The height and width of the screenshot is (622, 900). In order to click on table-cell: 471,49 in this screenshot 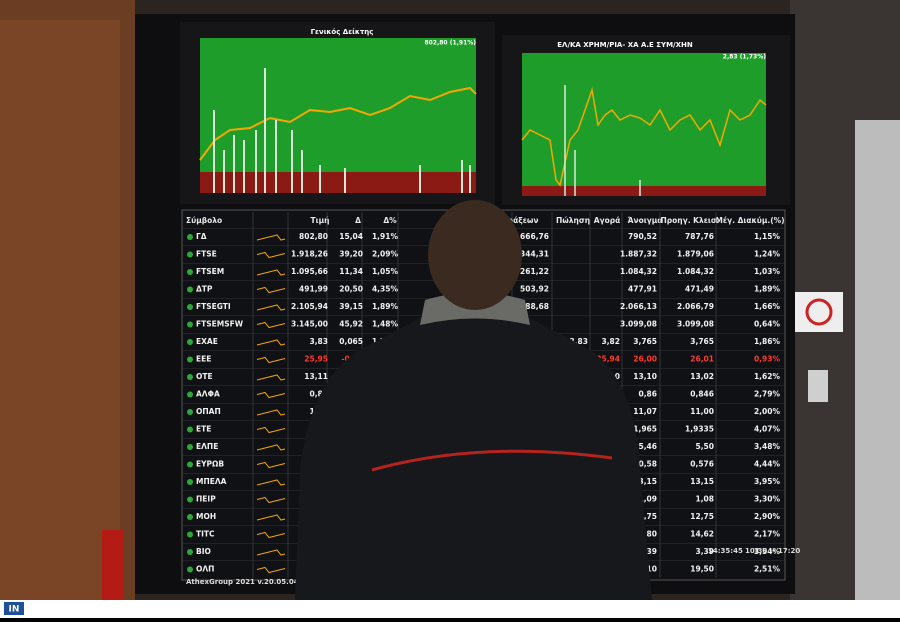, I will do `click(699, 289)`.